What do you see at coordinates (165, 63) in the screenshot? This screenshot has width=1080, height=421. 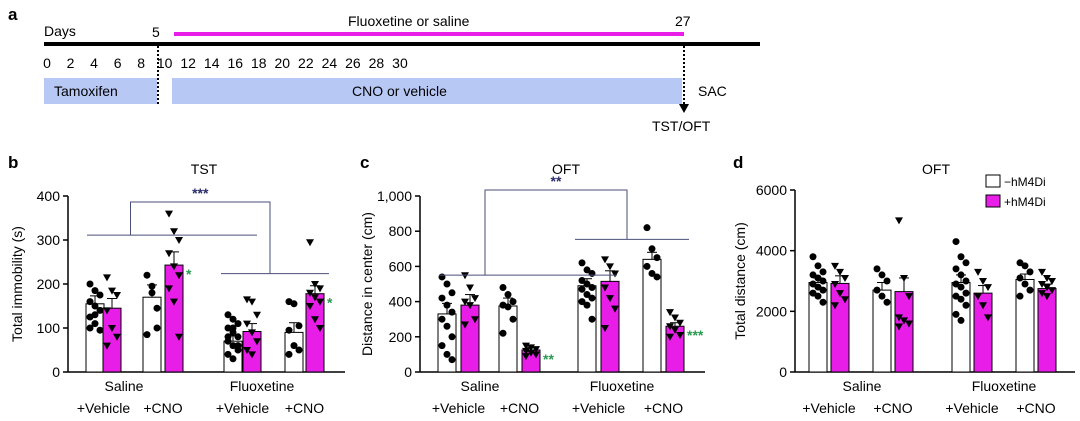 I see `timeline-tick-10: 10` at bounding box center [165, 63].